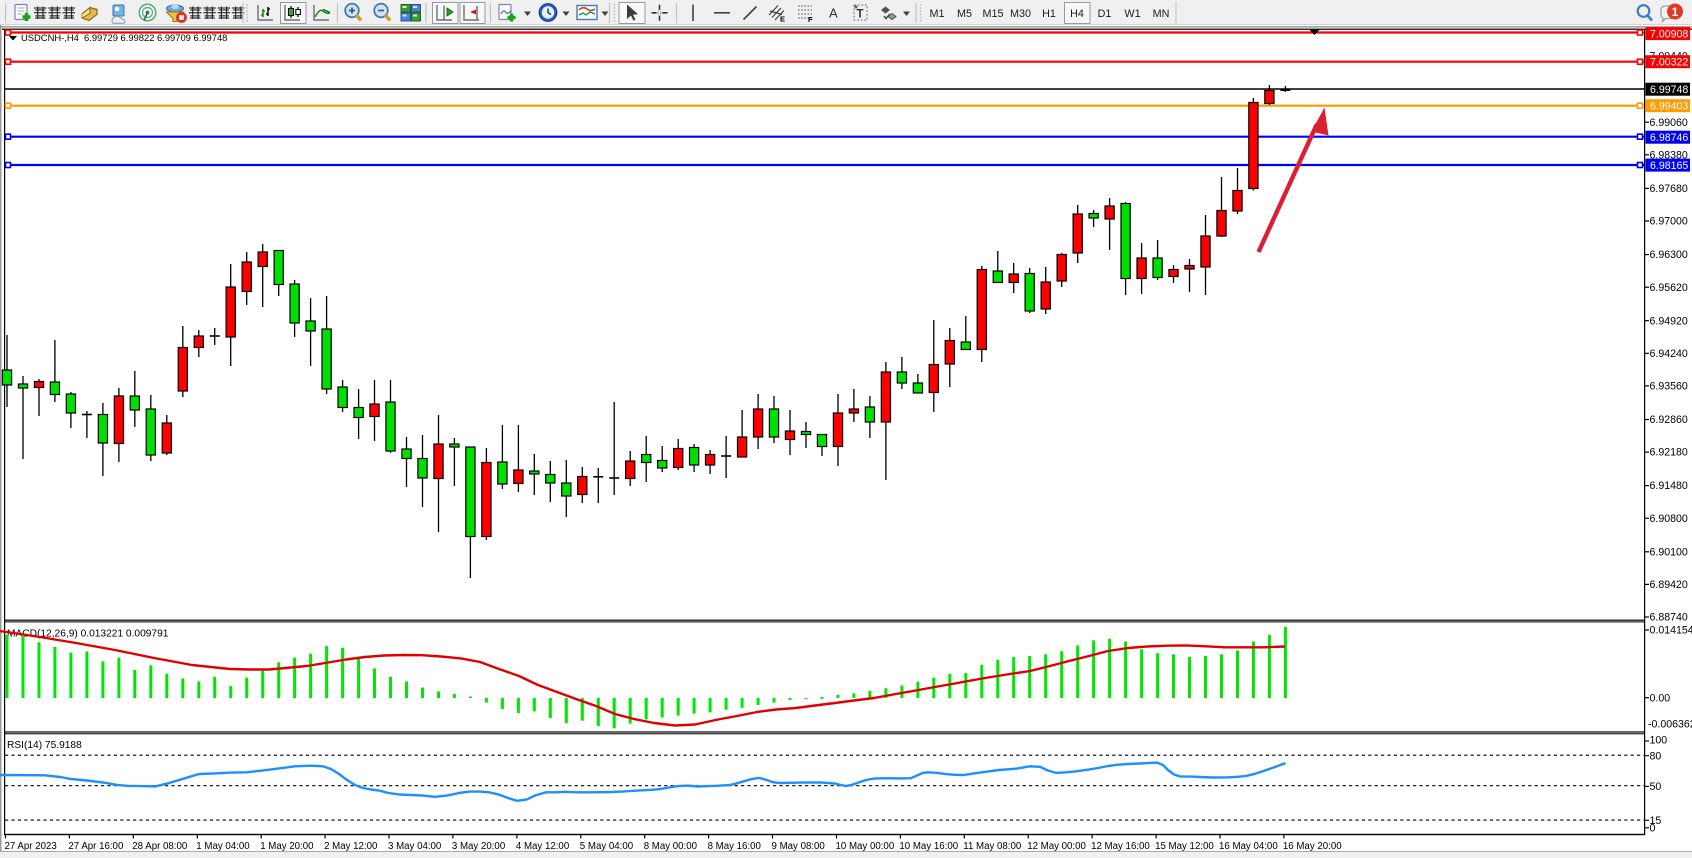  Describe the element at coordinates (1669, 453) in the screenshot. I see `svg-text: 6.92180` at that location.